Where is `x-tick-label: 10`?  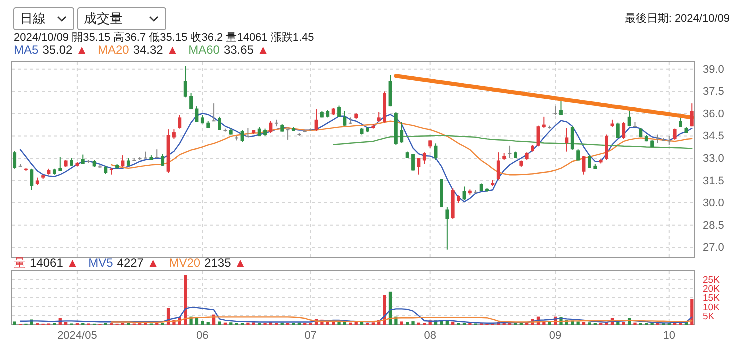
x-tick-label: 10 is located at coordinates (669, 336).